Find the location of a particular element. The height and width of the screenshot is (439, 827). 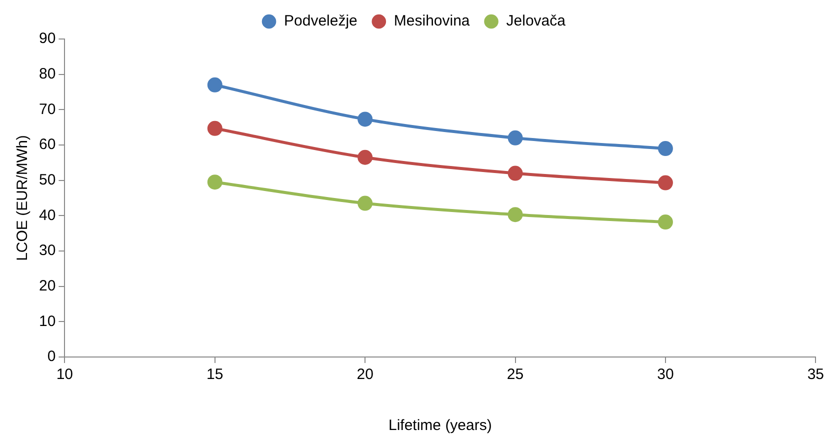

x-tick-label: 20 is located at coordinates (365, 375).